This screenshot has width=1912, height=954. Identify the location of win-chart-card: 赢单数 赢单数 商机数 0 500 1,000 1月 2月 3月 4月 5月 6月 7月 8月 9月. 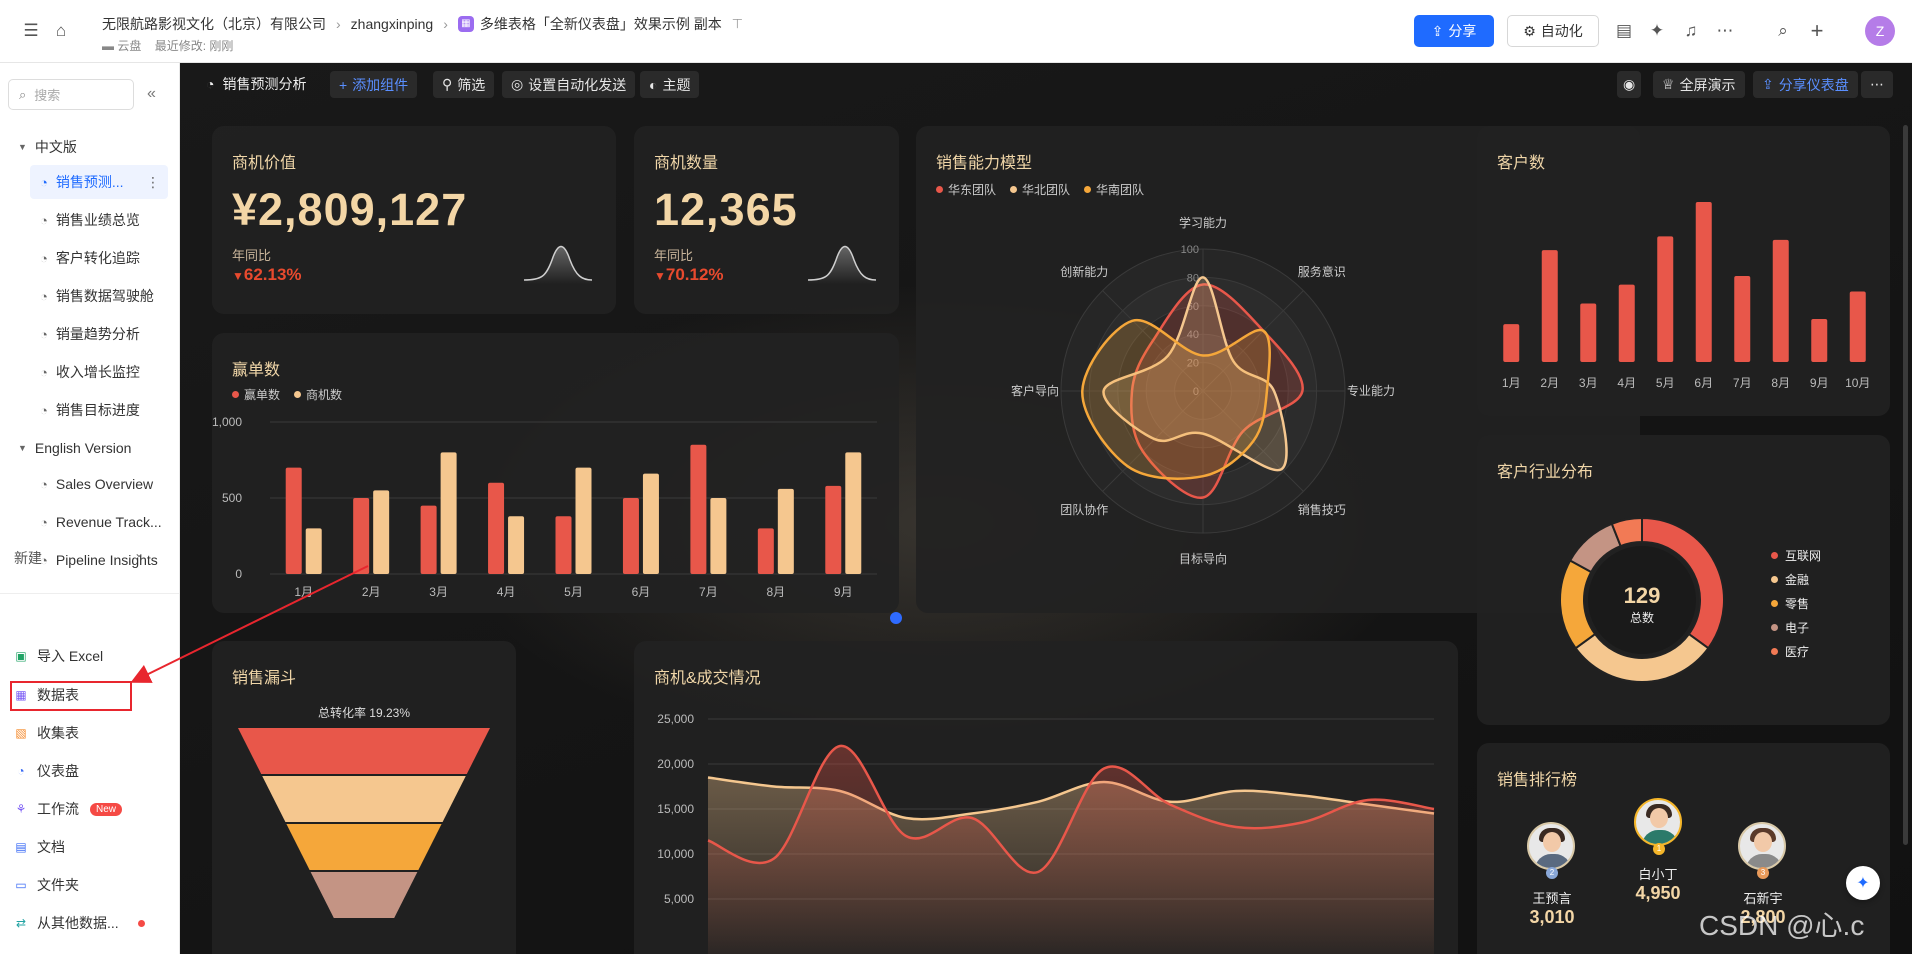
(555, 473).